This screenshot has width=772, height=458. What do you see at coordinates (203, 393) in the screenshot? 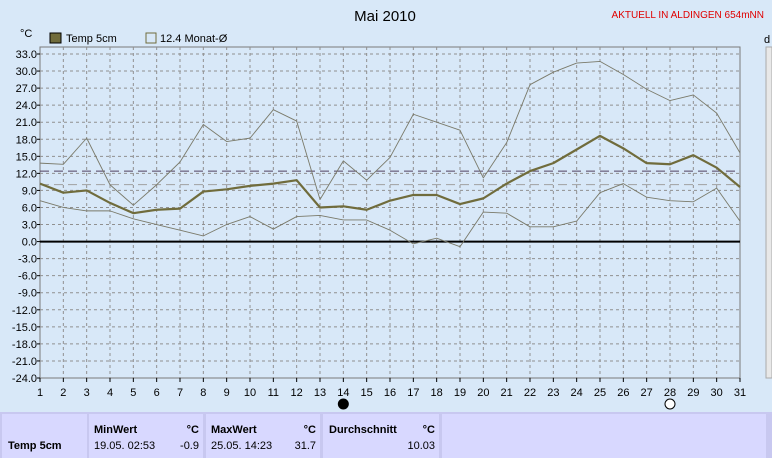
I see `x-tick-label: 8` at bounding box center [203, 393].